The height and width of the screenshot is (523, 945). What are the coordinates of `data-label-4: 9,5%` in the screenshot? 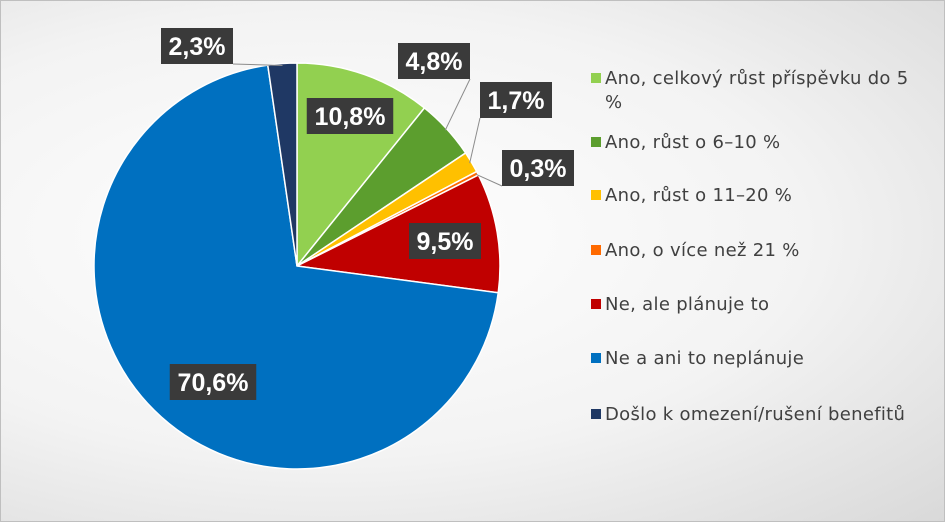 It's located at (445, 241).